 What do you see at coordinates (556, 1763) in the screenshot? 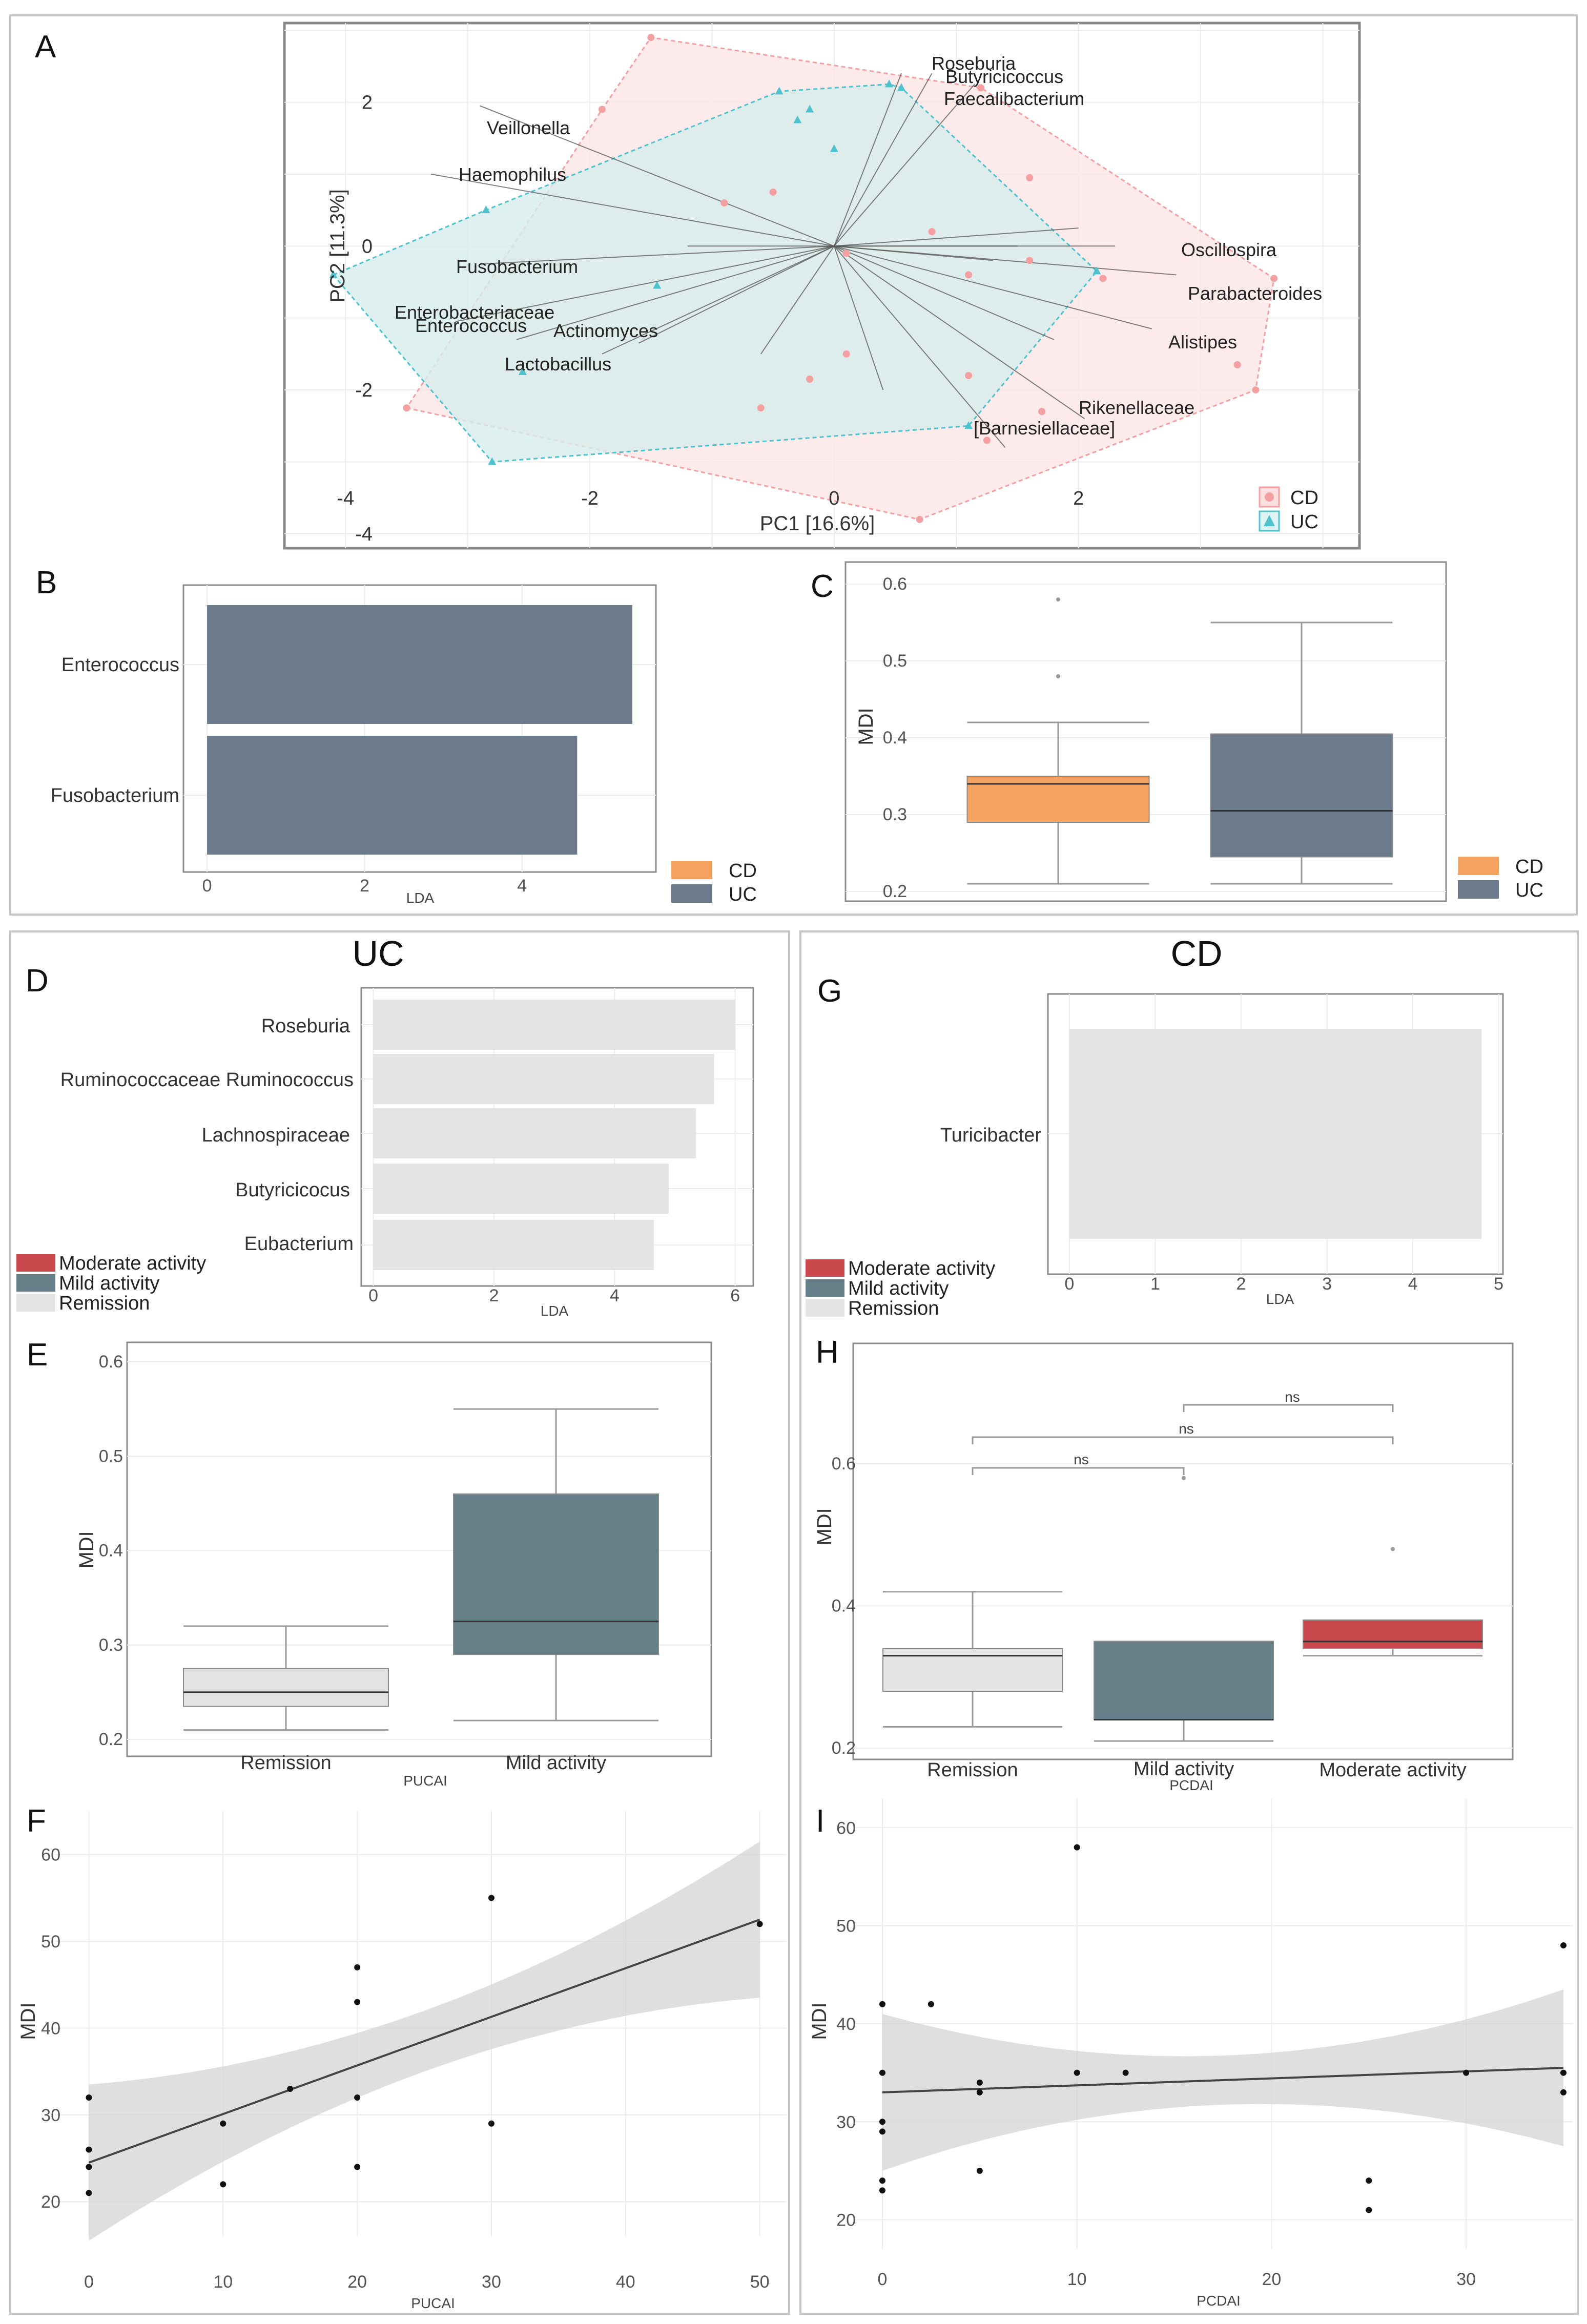
I see `box-category-e: Mild activity` at bounding box center [556, 1763].